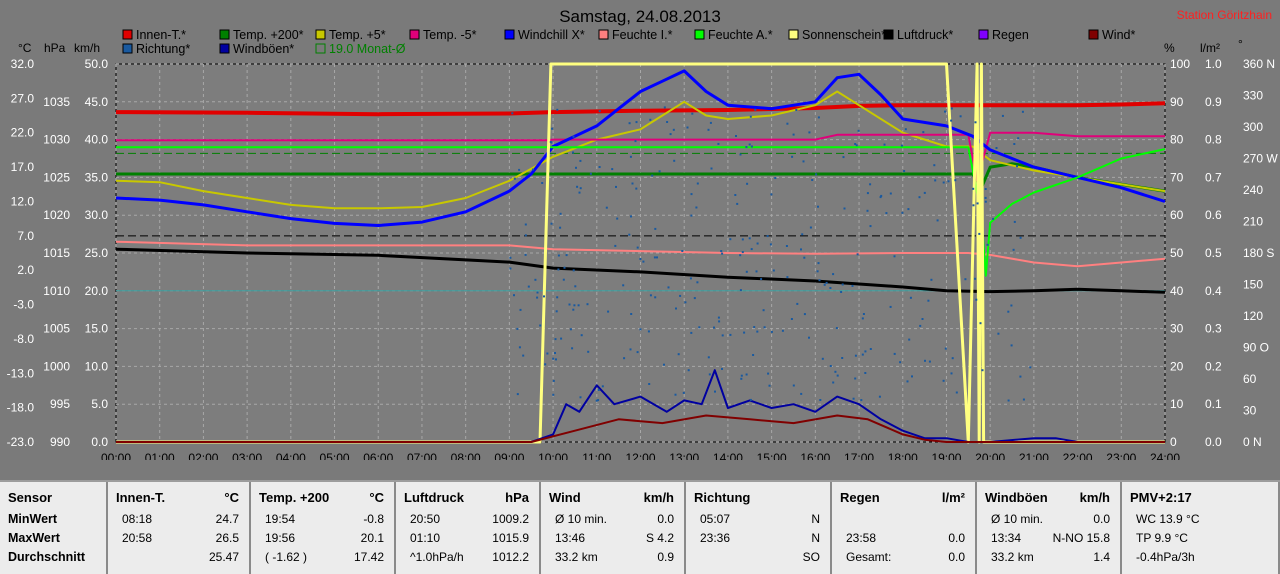  What do you see at coordinates (1213, 404) in the screenshot?
I see `tick-rain: 0.1` at bounding box center [1213, 404].